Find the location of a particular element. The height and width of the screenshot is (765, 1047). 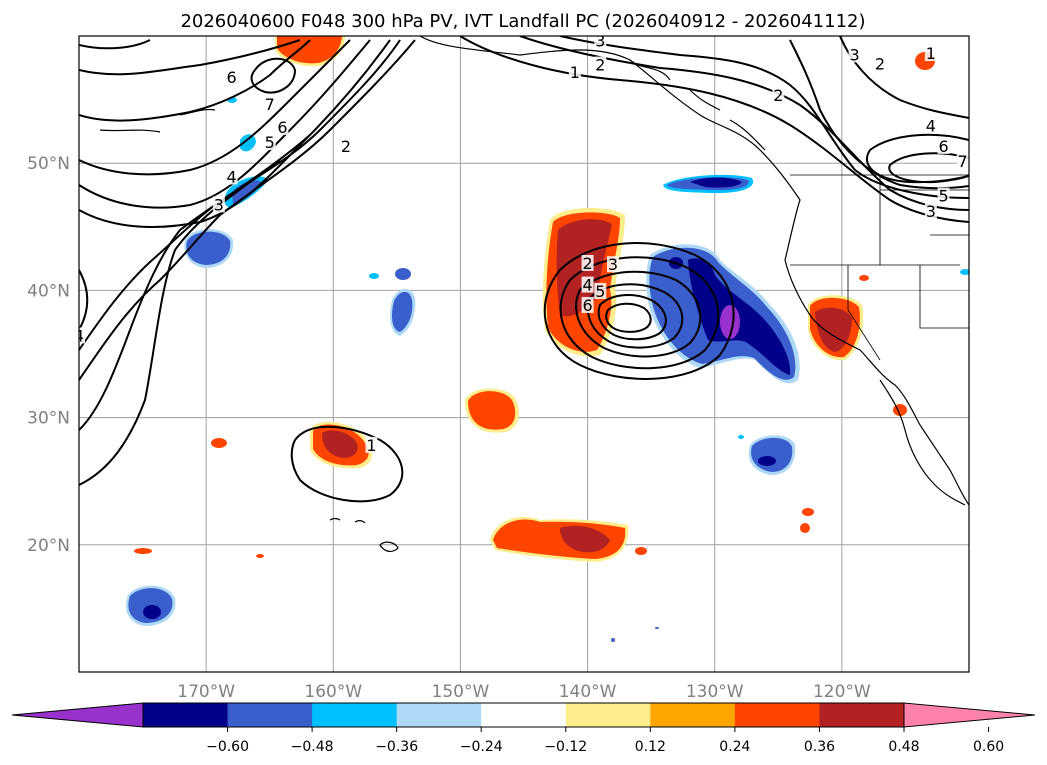

ivt-patch-gulf-alaska is located at coordinates (708, 184).